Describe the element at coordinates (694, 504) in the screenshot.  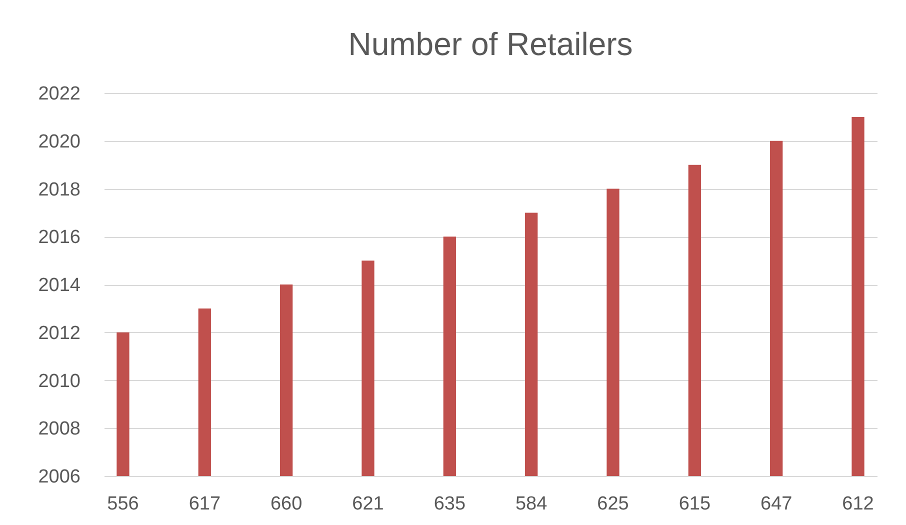
I see `x-tick-label: 615` at that location.